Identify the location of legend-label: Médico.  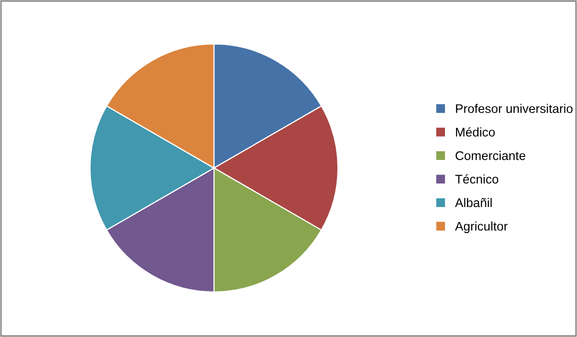
(475, 132).